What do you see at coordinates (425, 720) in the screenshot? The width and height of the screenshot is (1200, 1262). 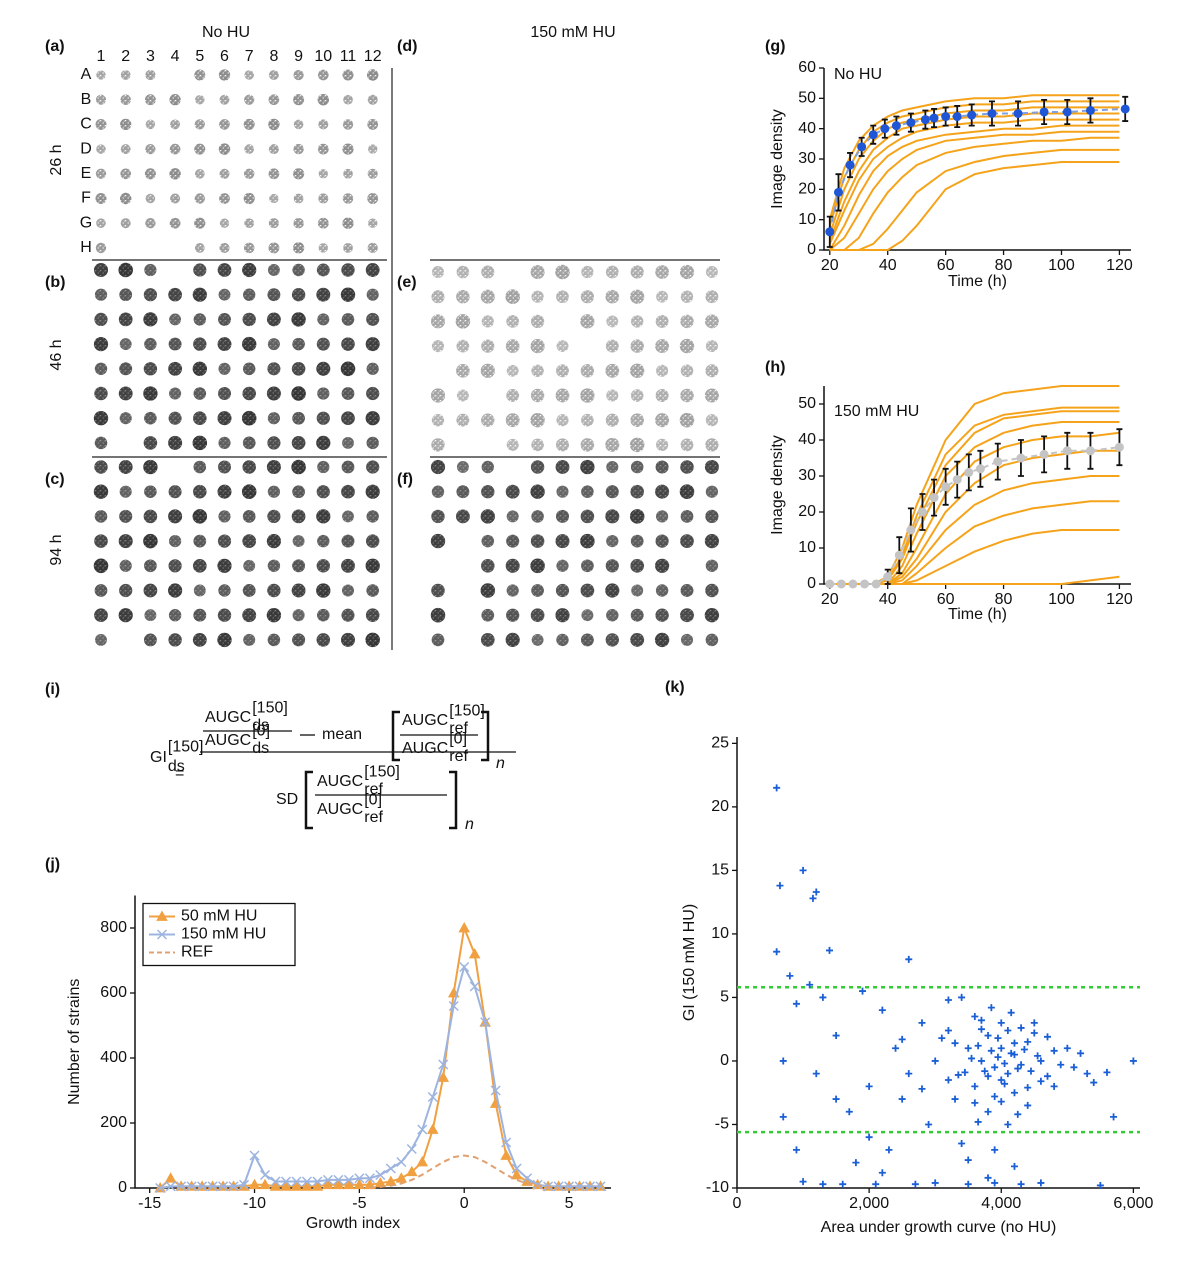 I see `formula-text: AUGC` at bounding box center [425, 720].